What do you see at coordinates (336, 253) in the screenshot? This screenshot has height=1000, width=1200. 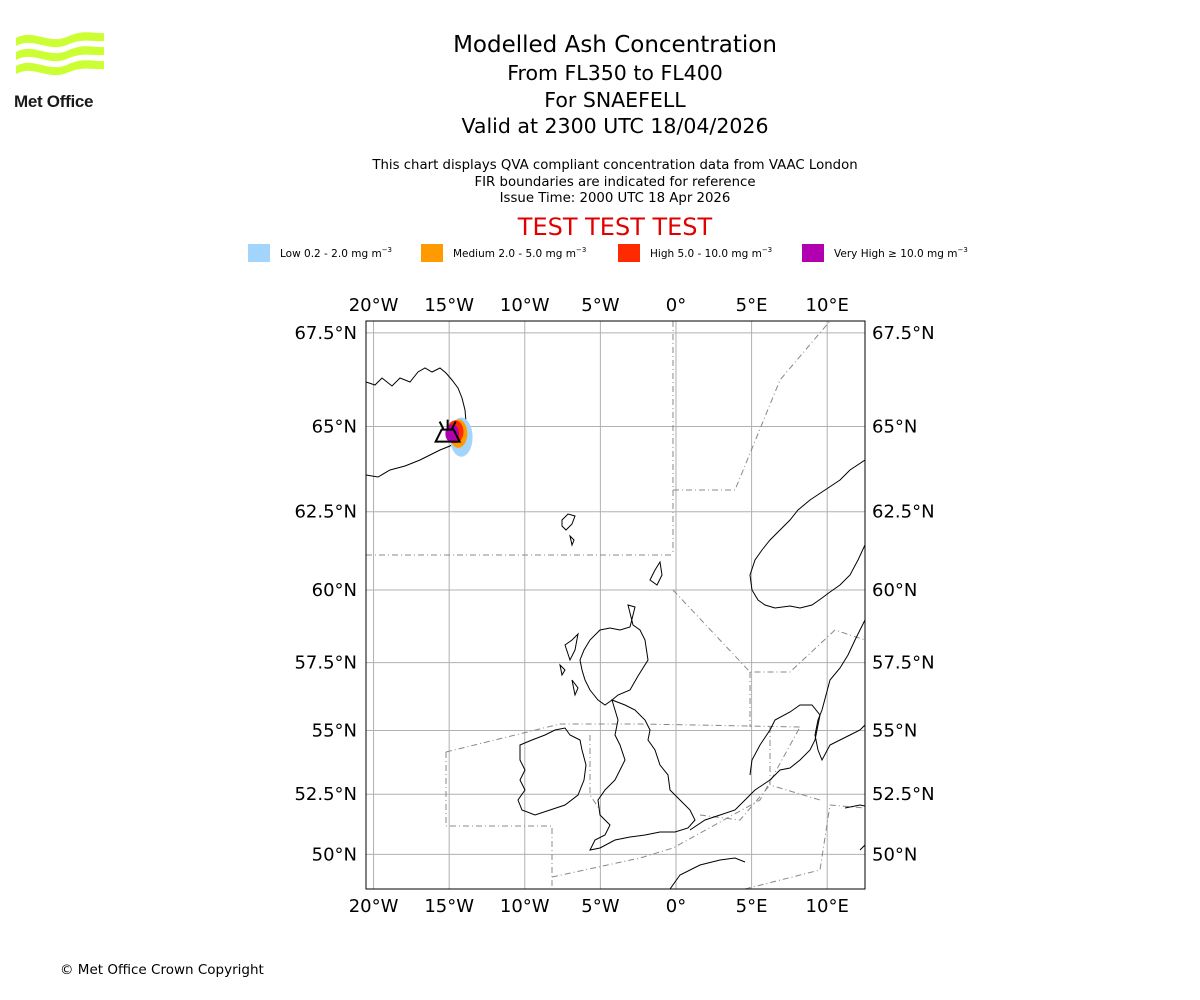 I see `legend-label-low: Low 0.2 - 2.0 mg m−3` at bounding box center [336, 253].